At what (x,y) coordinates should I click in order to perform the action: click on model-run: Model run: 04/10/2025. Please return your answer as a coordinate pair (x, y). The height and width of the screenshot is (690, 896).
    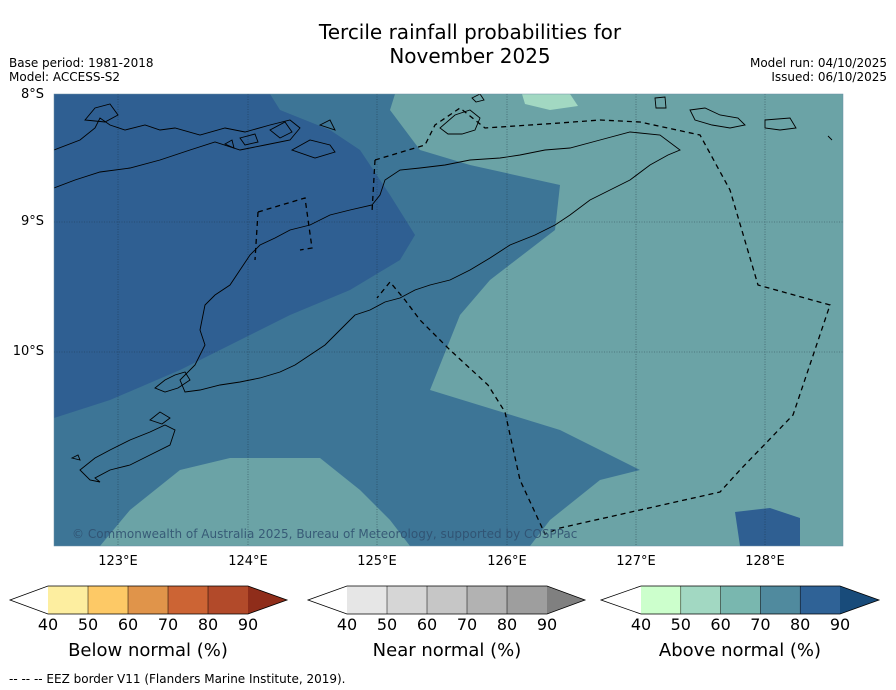
    Looking at the image, I should click on (818, 63).